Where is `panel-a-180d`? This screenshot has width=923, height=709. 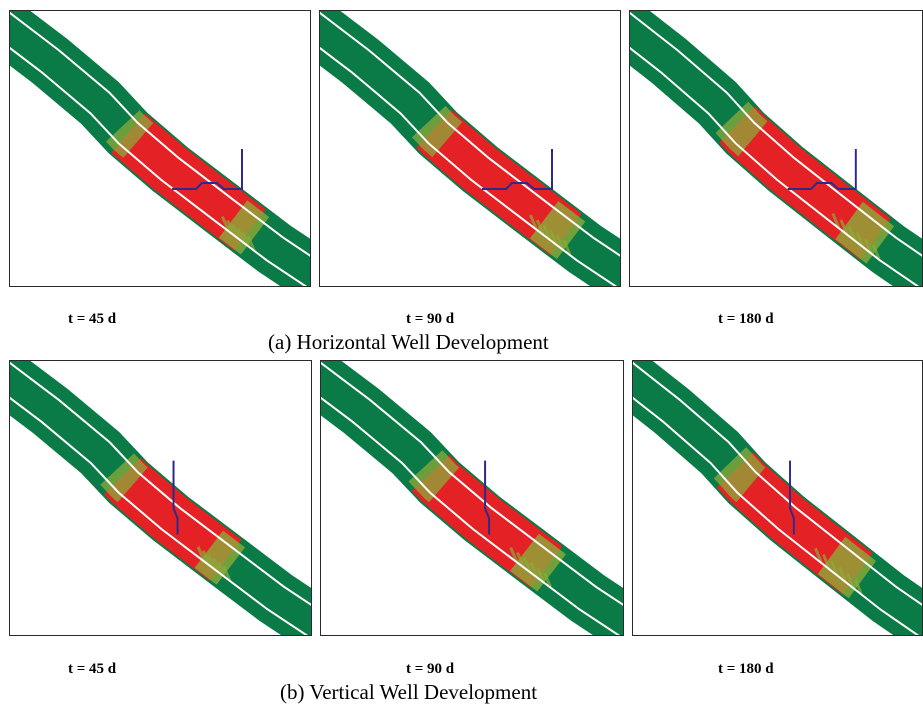
panel-a-180d is located at coordinates (776, 148).